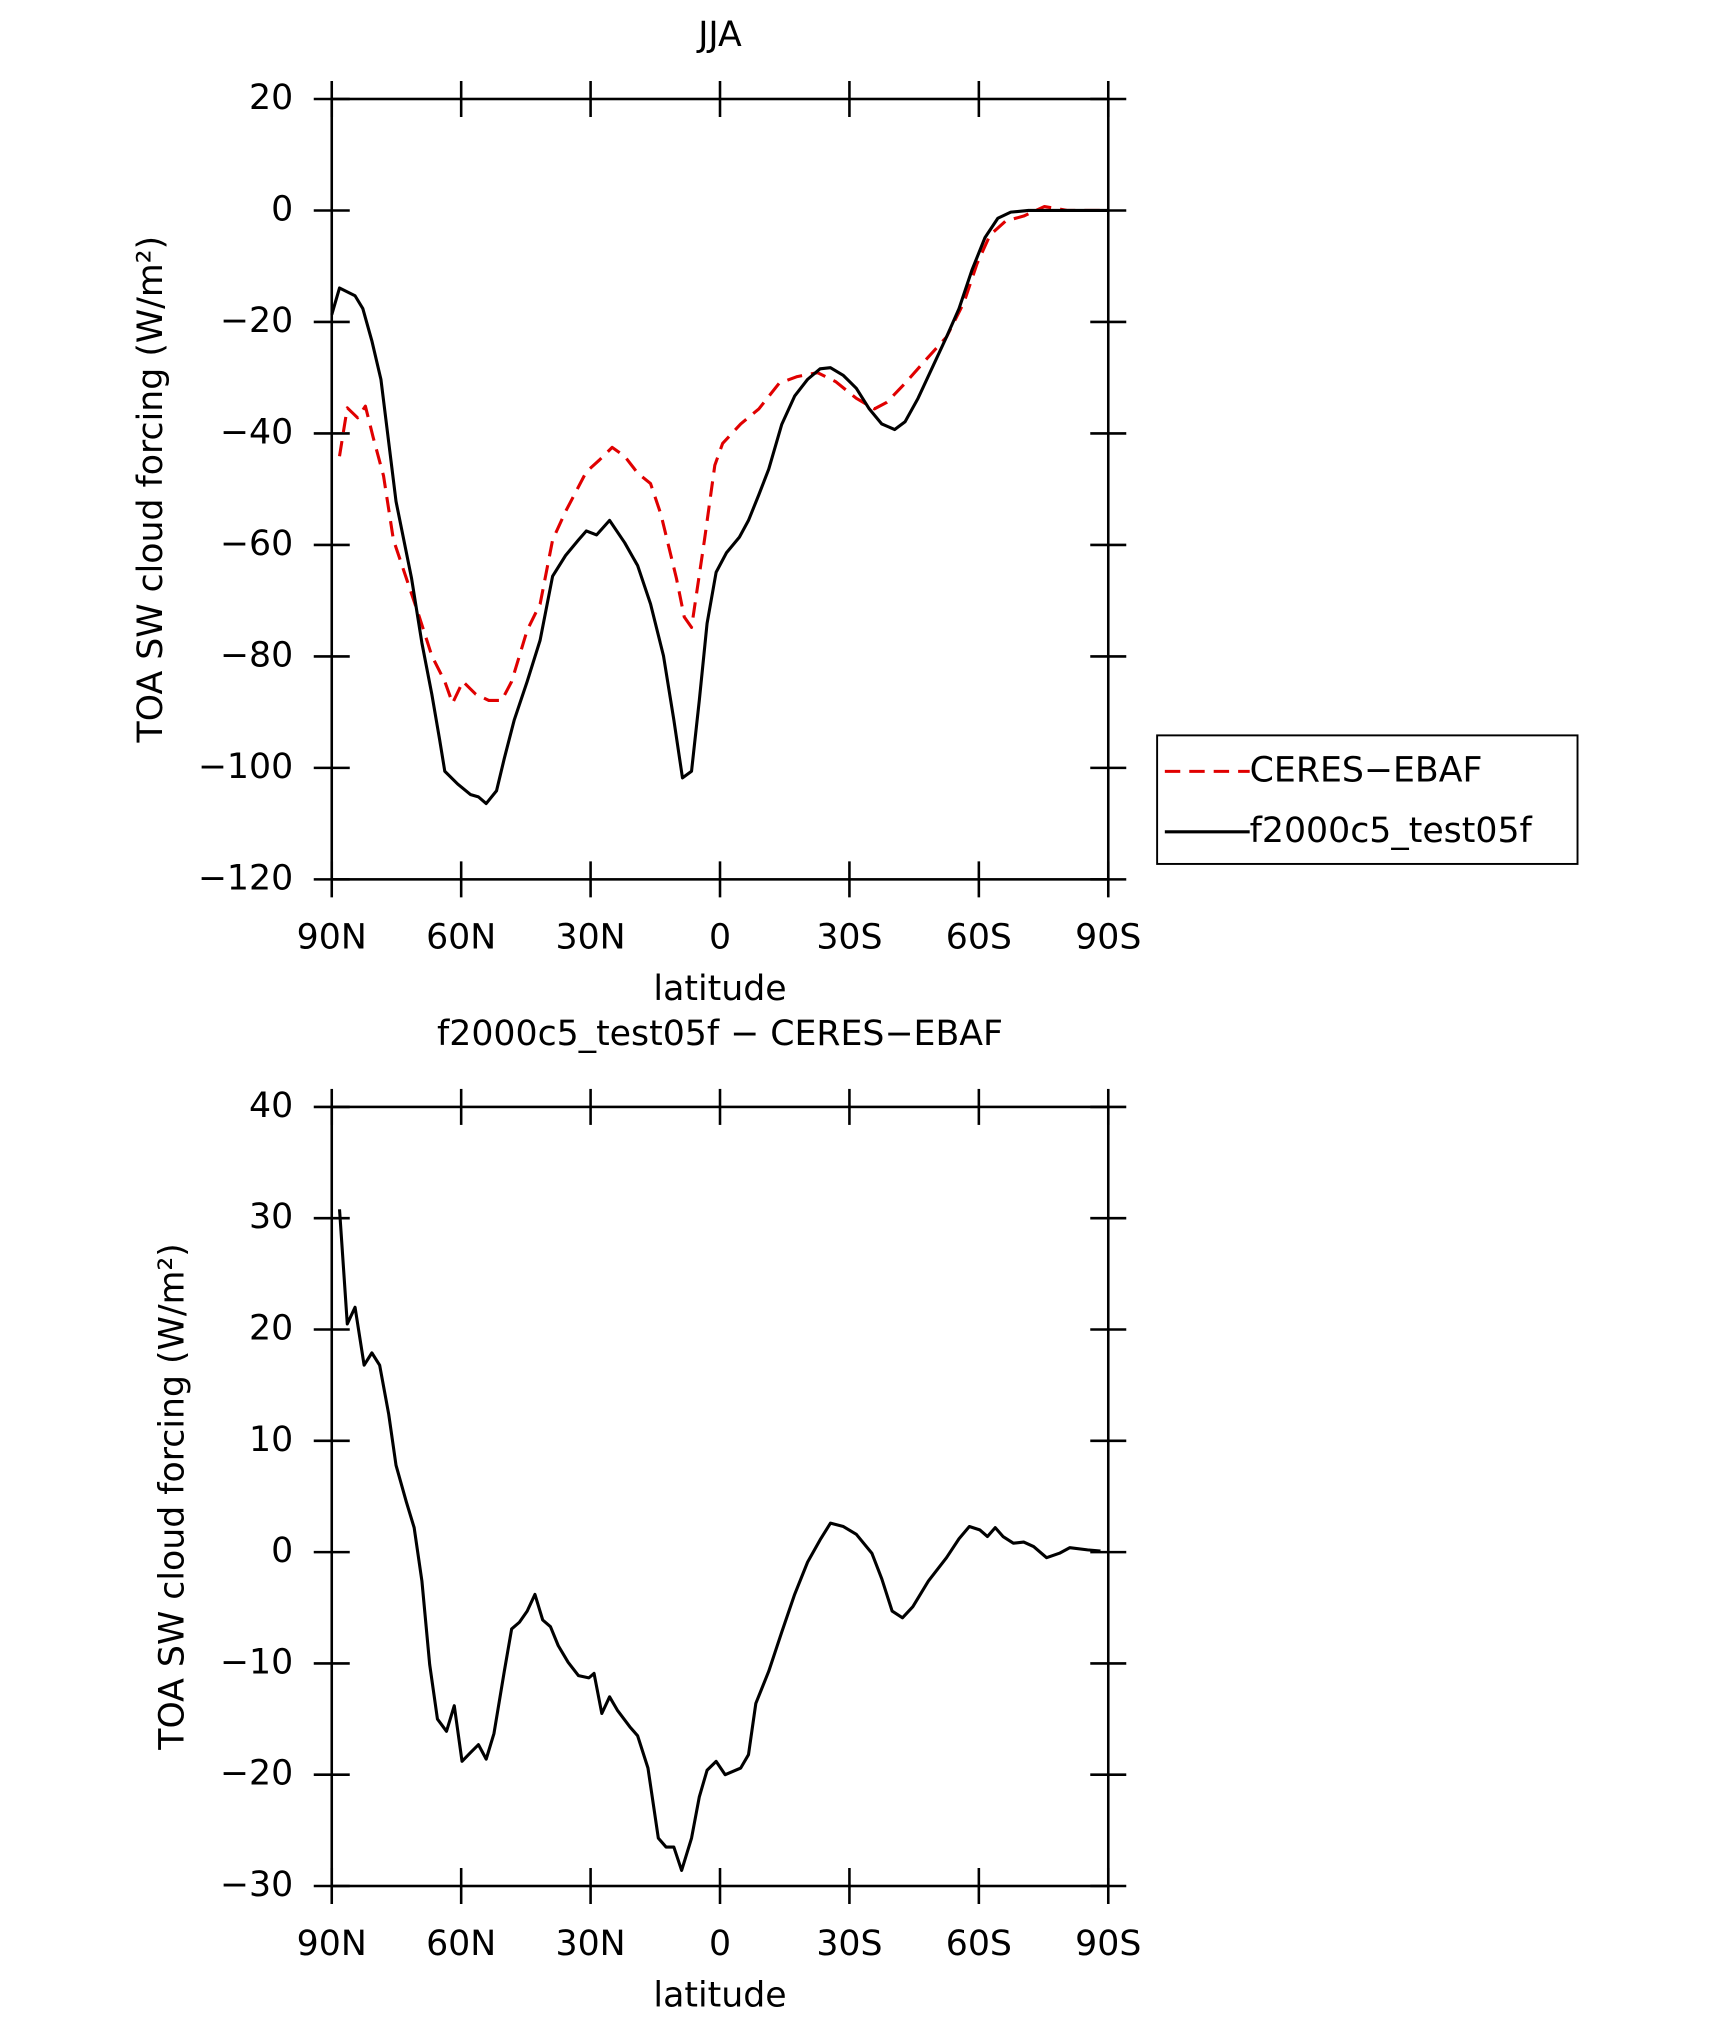 The image size is (1710, 2021). What do you see at coordinates (719, 35) in the screenshot?
I see `chart-title: JJA` at bounding box center [719, 35].